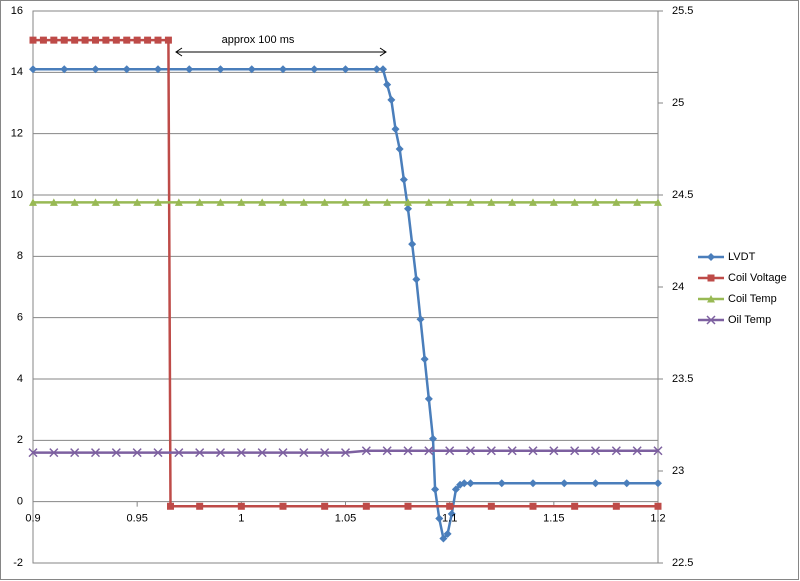 This screenshot has width=800, height=581. What do you see at coordinates (20, 256) in the screenshot?
I see `y-tick-label: 8` at bounding box center [20, 256].